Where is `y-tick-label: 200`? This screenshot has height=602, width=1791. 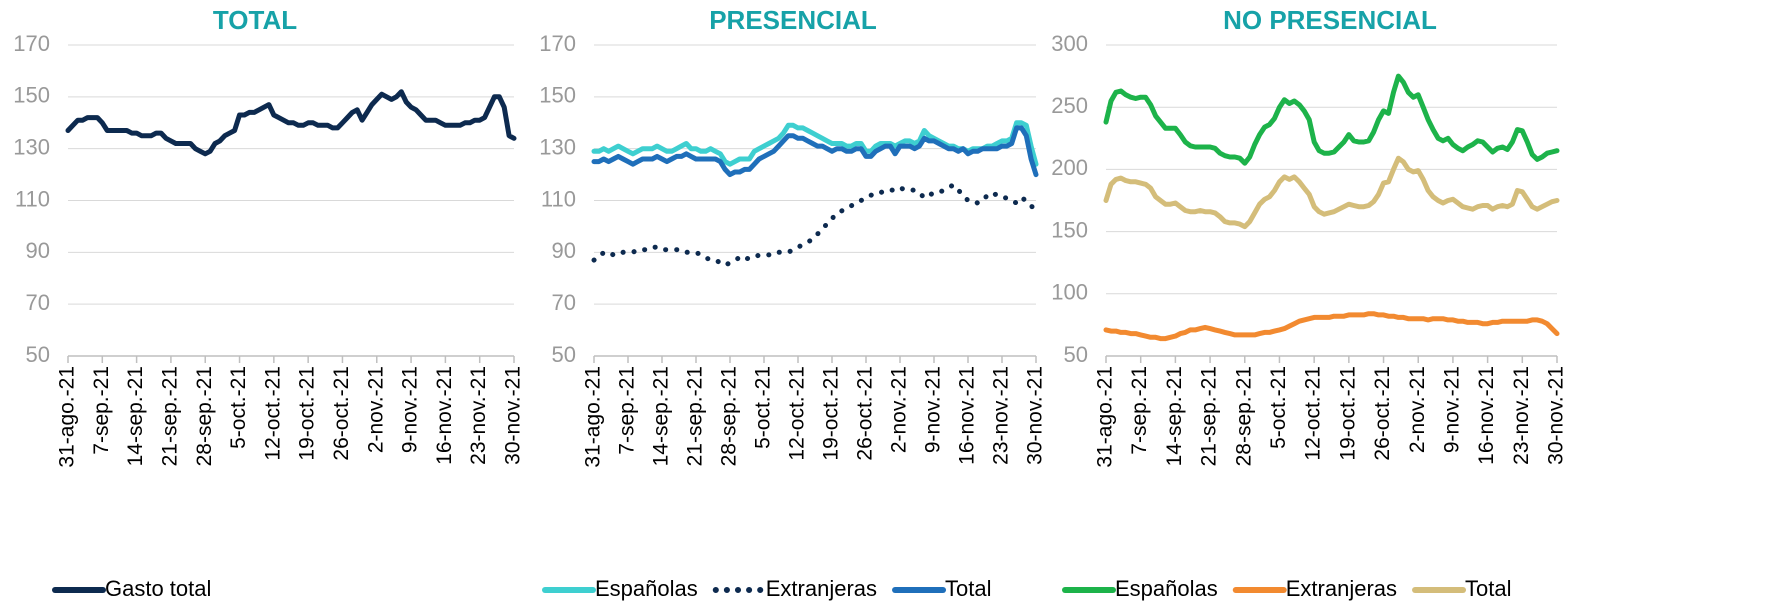 y-tick-label: 200 is located at coordinates (1069, 167).